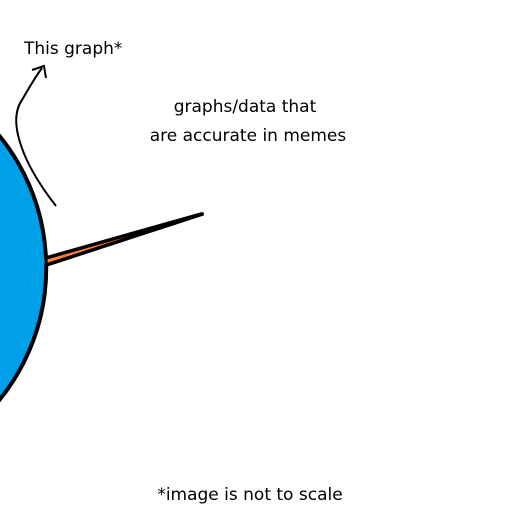 The image size is (522, 532). Describe the element at coordinates (36, 137) in the screenshot. I see `callout-arrow` at that location.